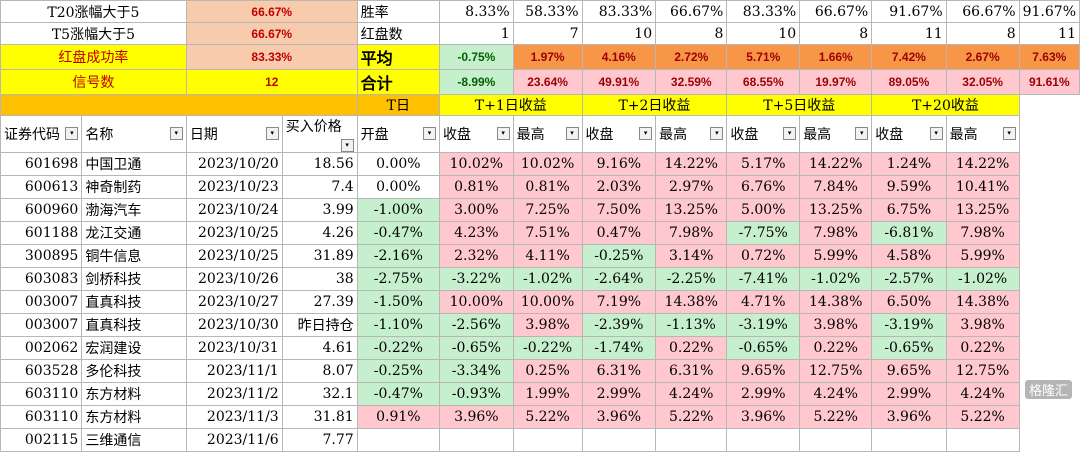 The width and height of the screenshot is (1080, 452). What do you see at coordinates (319, 233) in the screenshot?
I see `table-cell: 4.26` at bounding box center [319, 233].